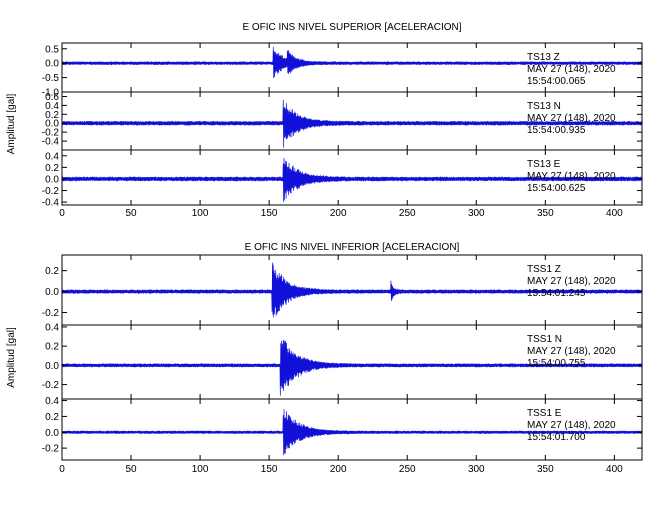 The height and width of the screenshot is (505, 650). I want to click on y-tick-label: 0.6, so click(52, 97).